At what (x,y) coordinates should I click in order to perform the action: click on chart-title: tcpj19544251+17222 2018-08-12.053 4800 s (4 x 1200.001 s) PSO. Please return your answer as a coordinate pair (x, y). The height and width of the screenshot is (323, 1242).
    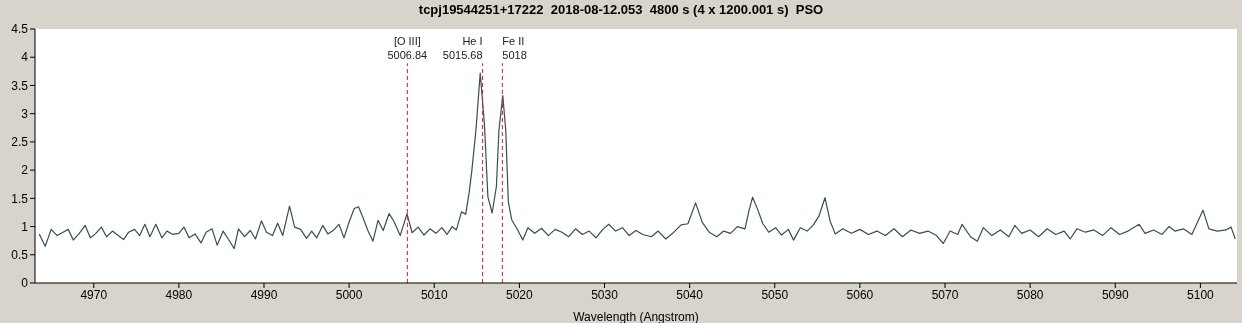
    Looking at the image, I should click on (621, 9).